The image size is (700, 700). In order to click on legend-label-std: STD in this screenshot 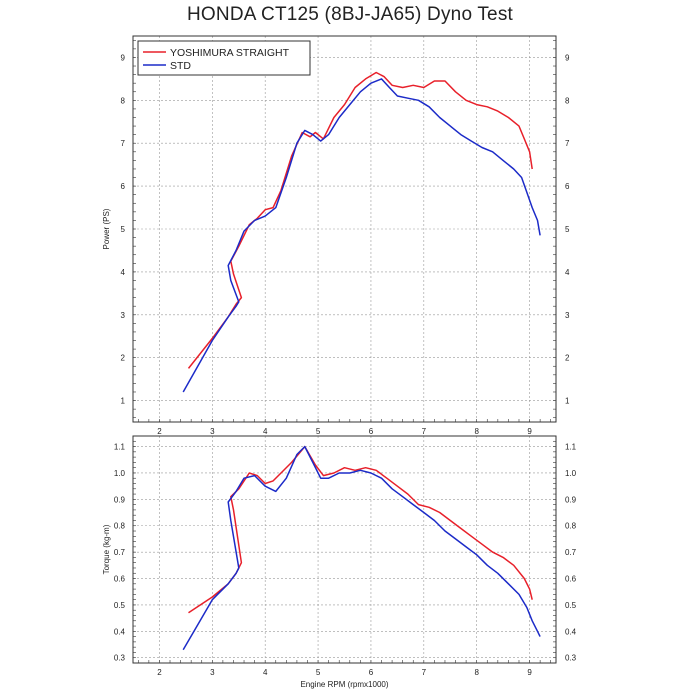, I will do `click(180, 66)`.